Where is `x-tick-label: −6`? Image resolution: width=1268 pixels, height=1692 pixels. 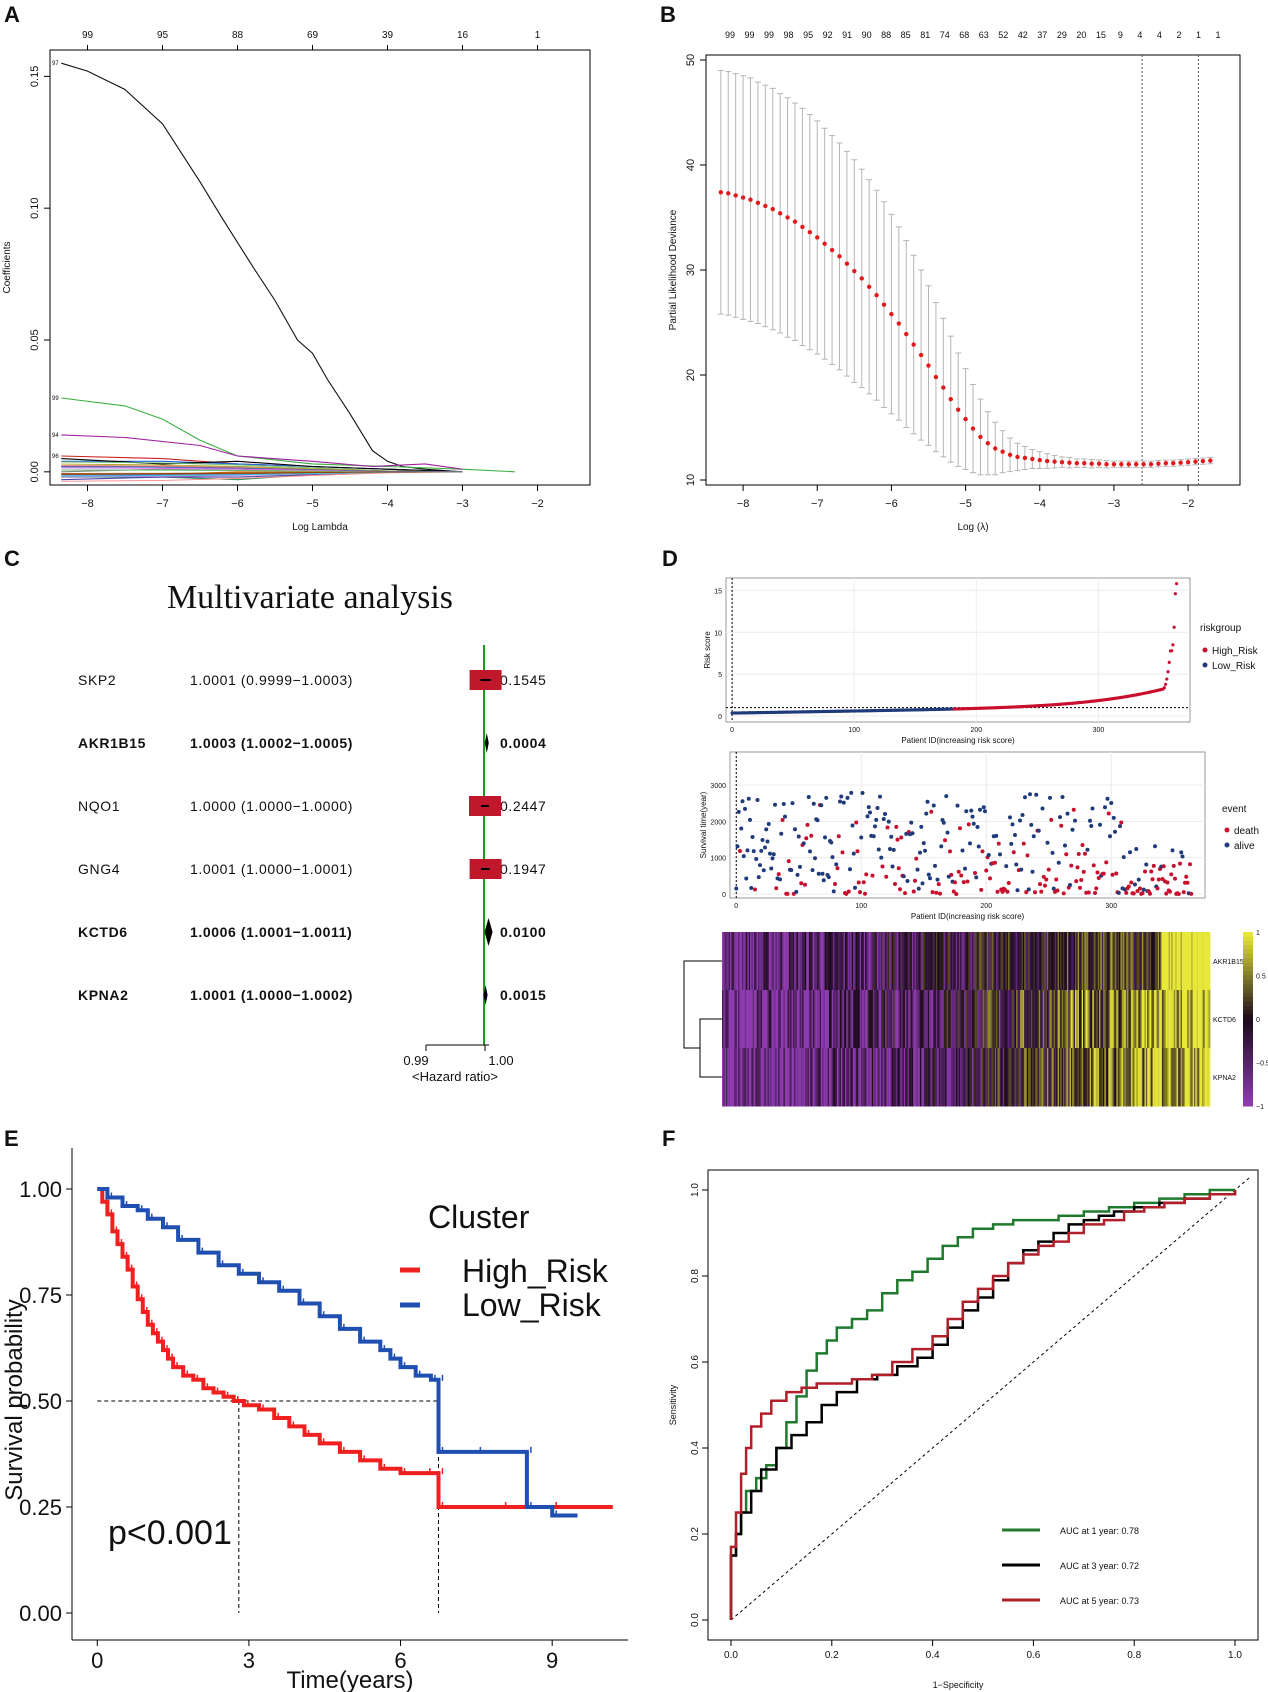 x-tick-label: −6 is located at coordinates (237, 504).